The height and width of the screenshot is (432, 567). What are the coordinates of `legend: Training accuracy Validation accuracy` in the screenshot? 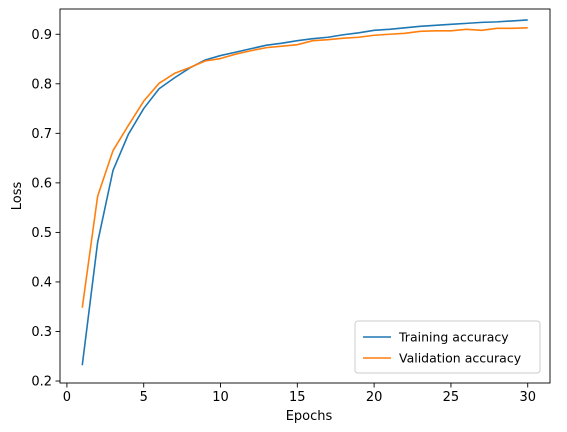 It's located at (447, 347).